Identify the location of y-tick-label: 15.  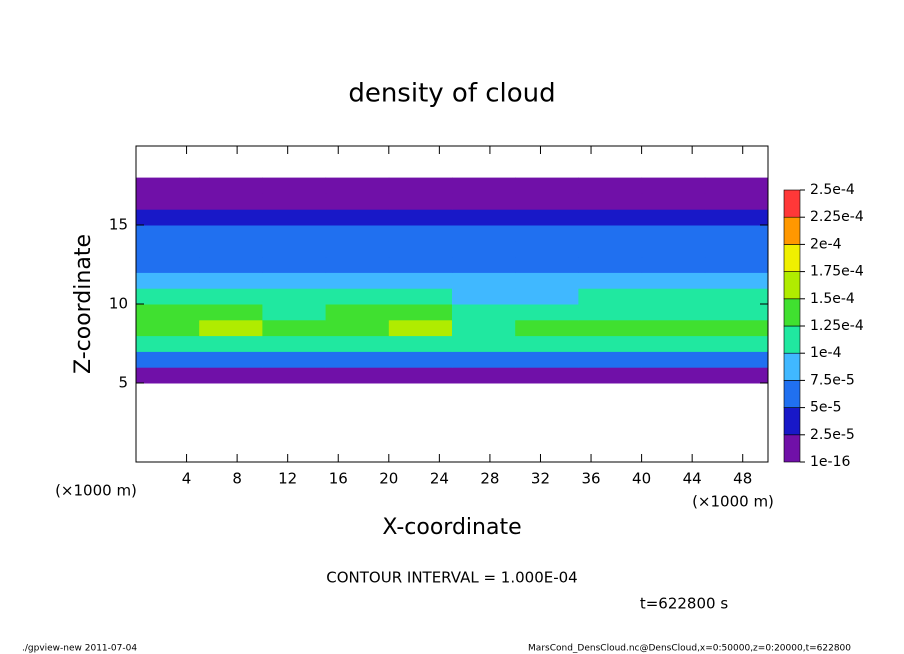
(118, 225).